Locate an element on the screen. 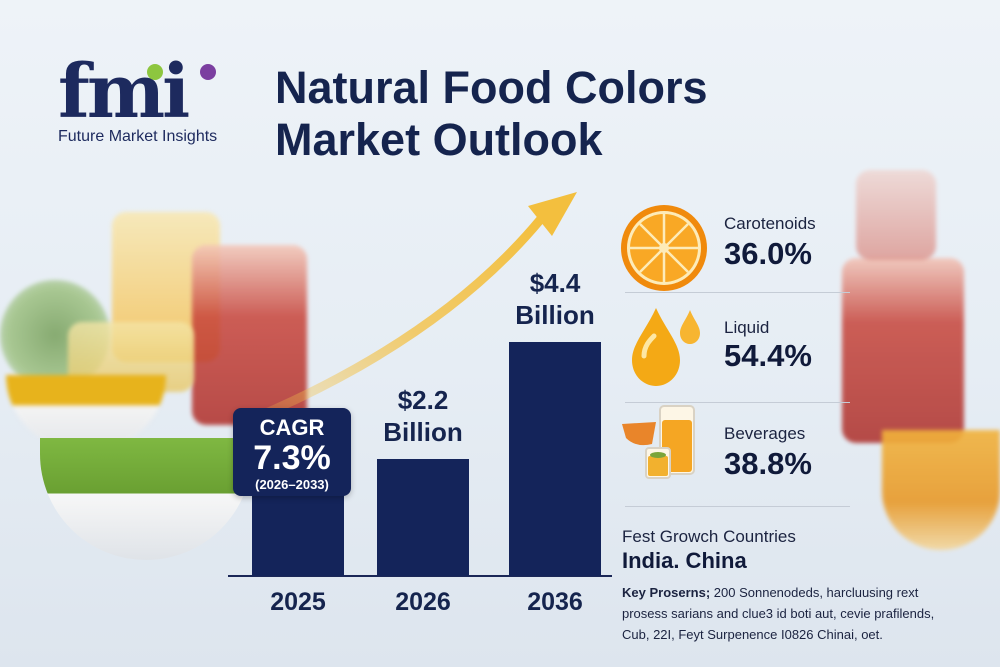 The image size is (1000, 667). bar-2036 is located at coordinates (555, 459).